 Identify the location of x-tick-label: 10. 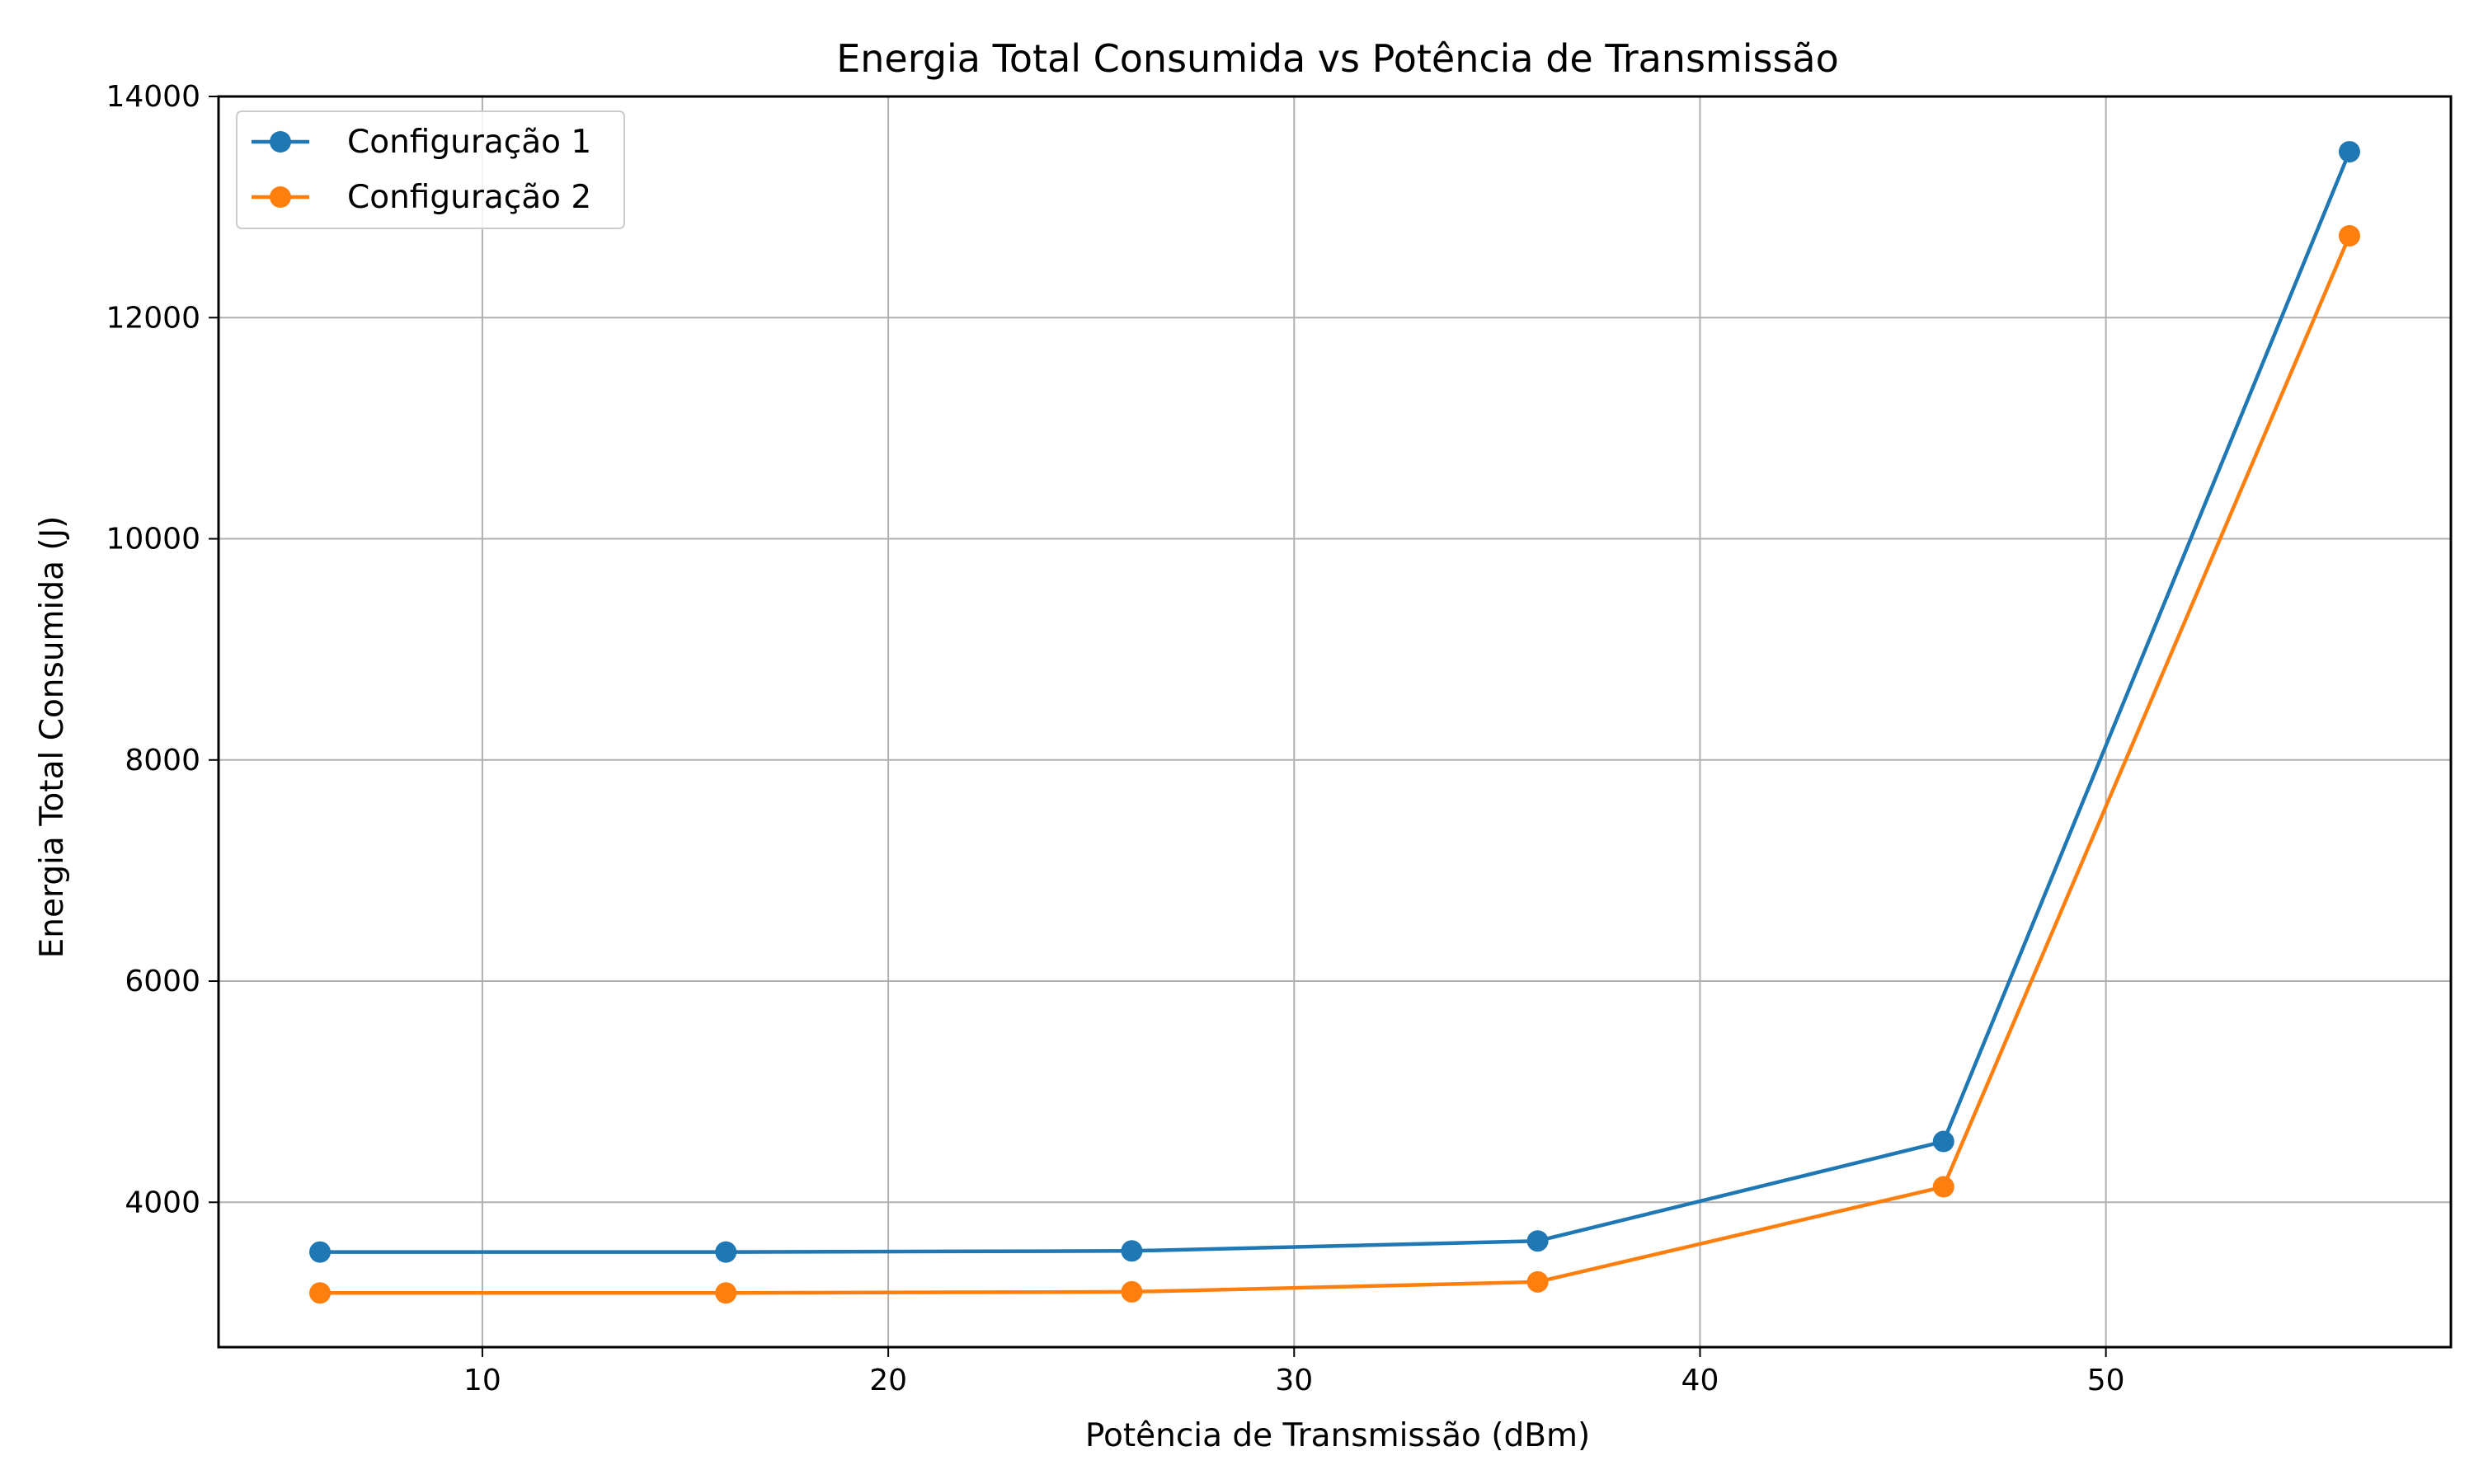
(482, 1380).